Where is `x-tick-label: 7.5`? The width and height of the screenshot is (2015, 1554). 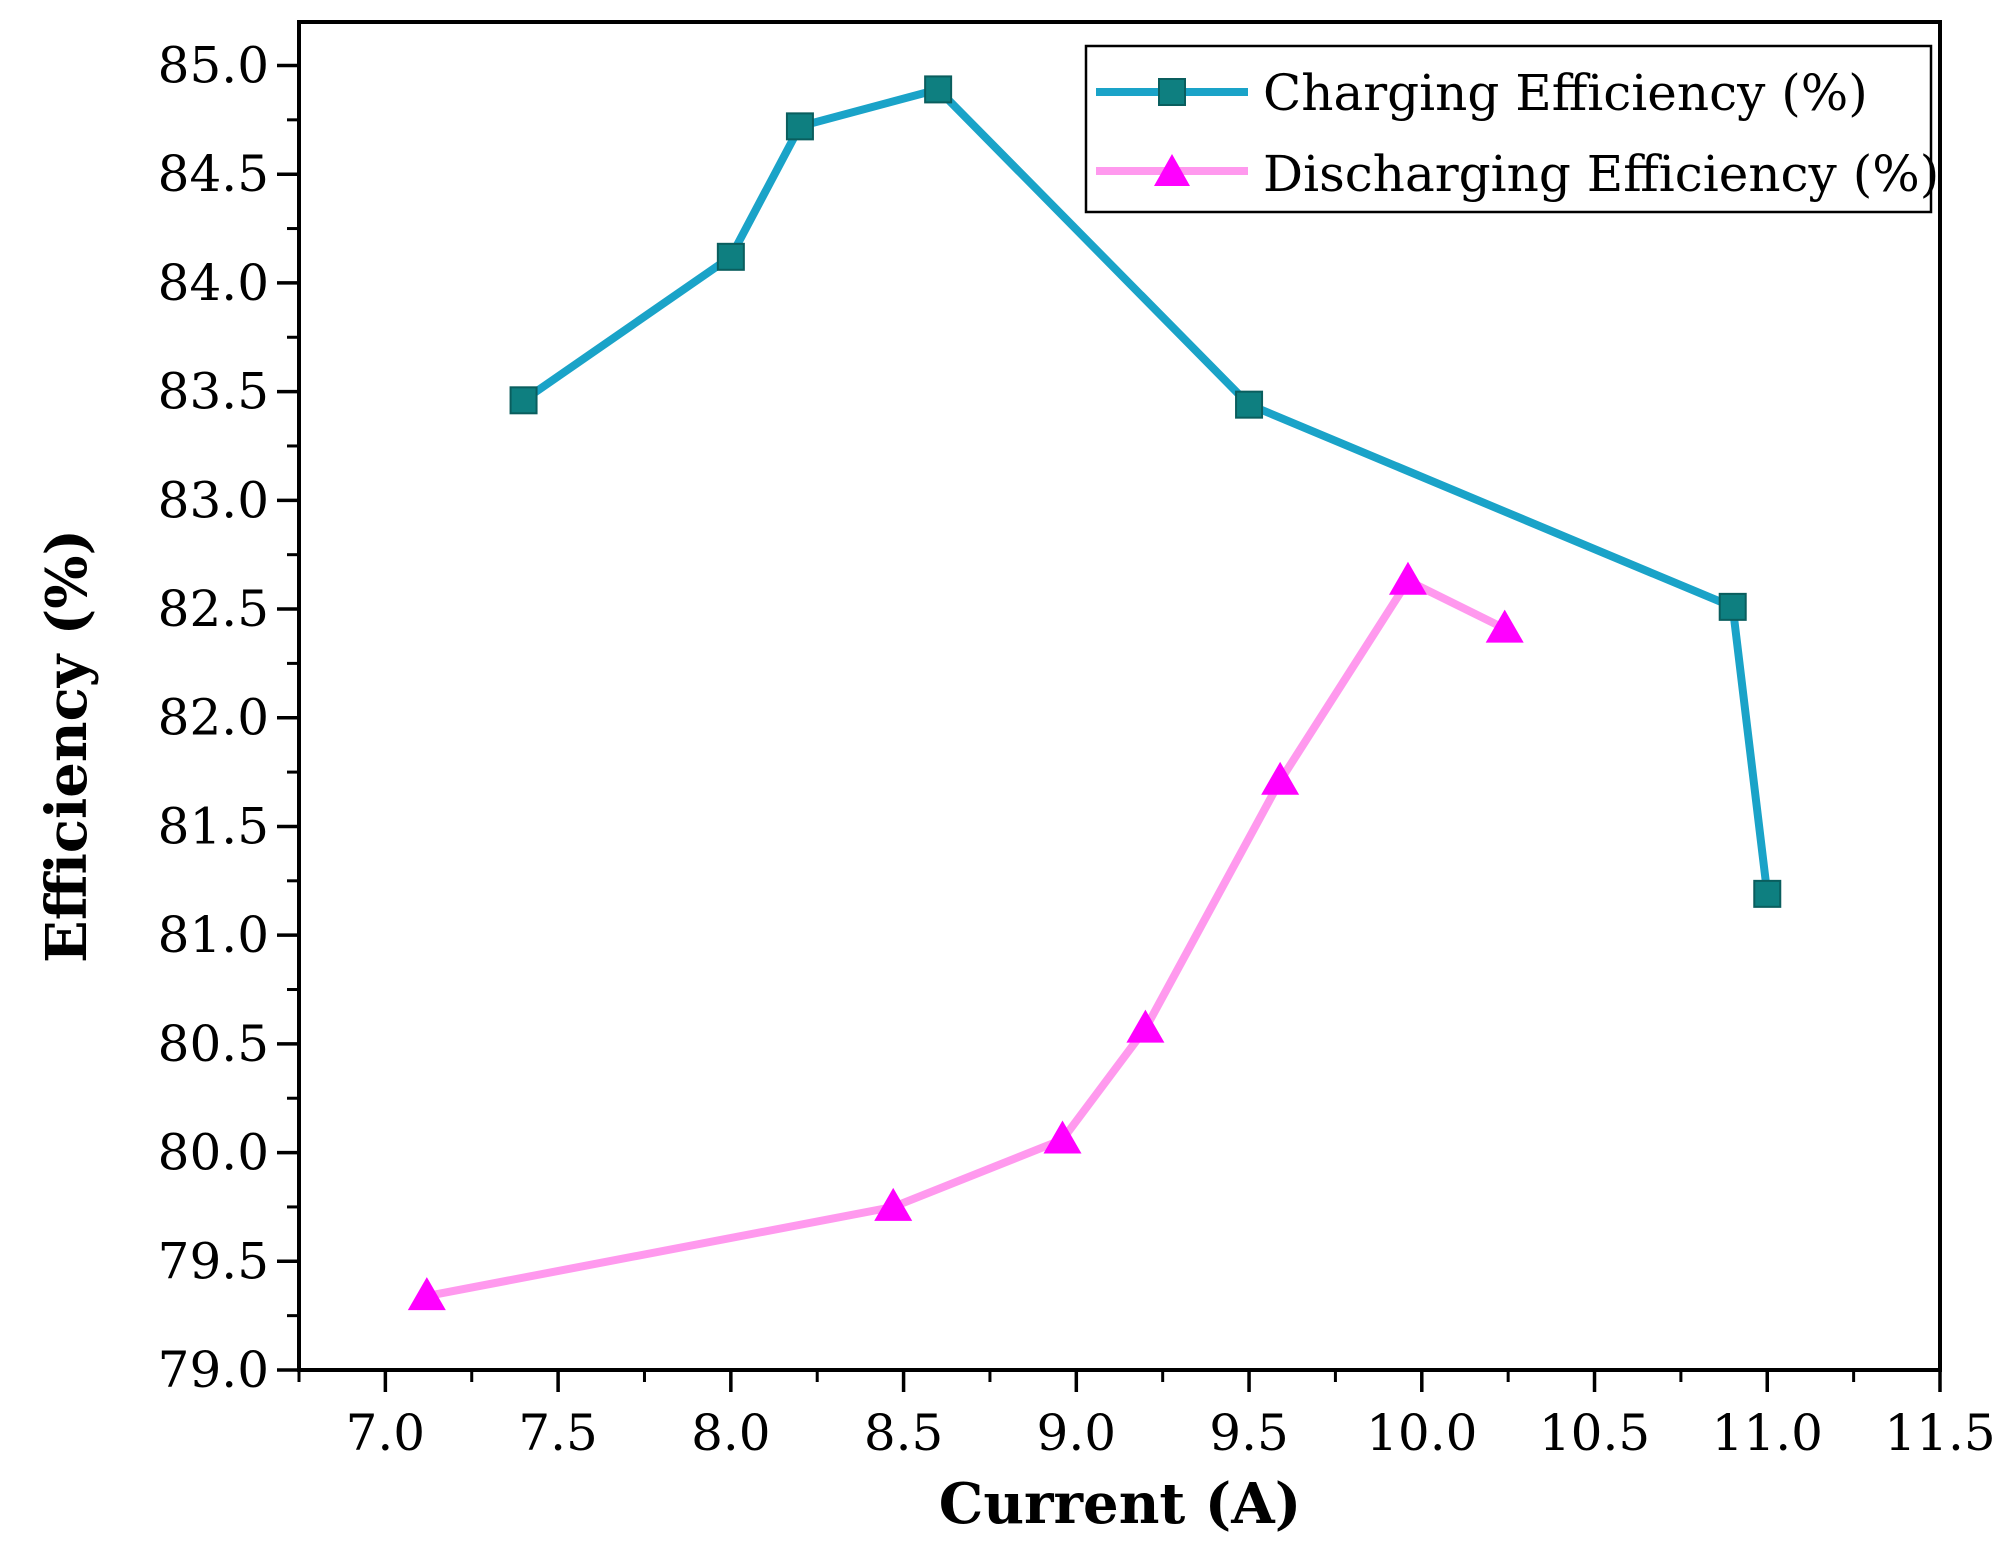
x-tick-label: 7.5 is located at coordinates (558, 1433).